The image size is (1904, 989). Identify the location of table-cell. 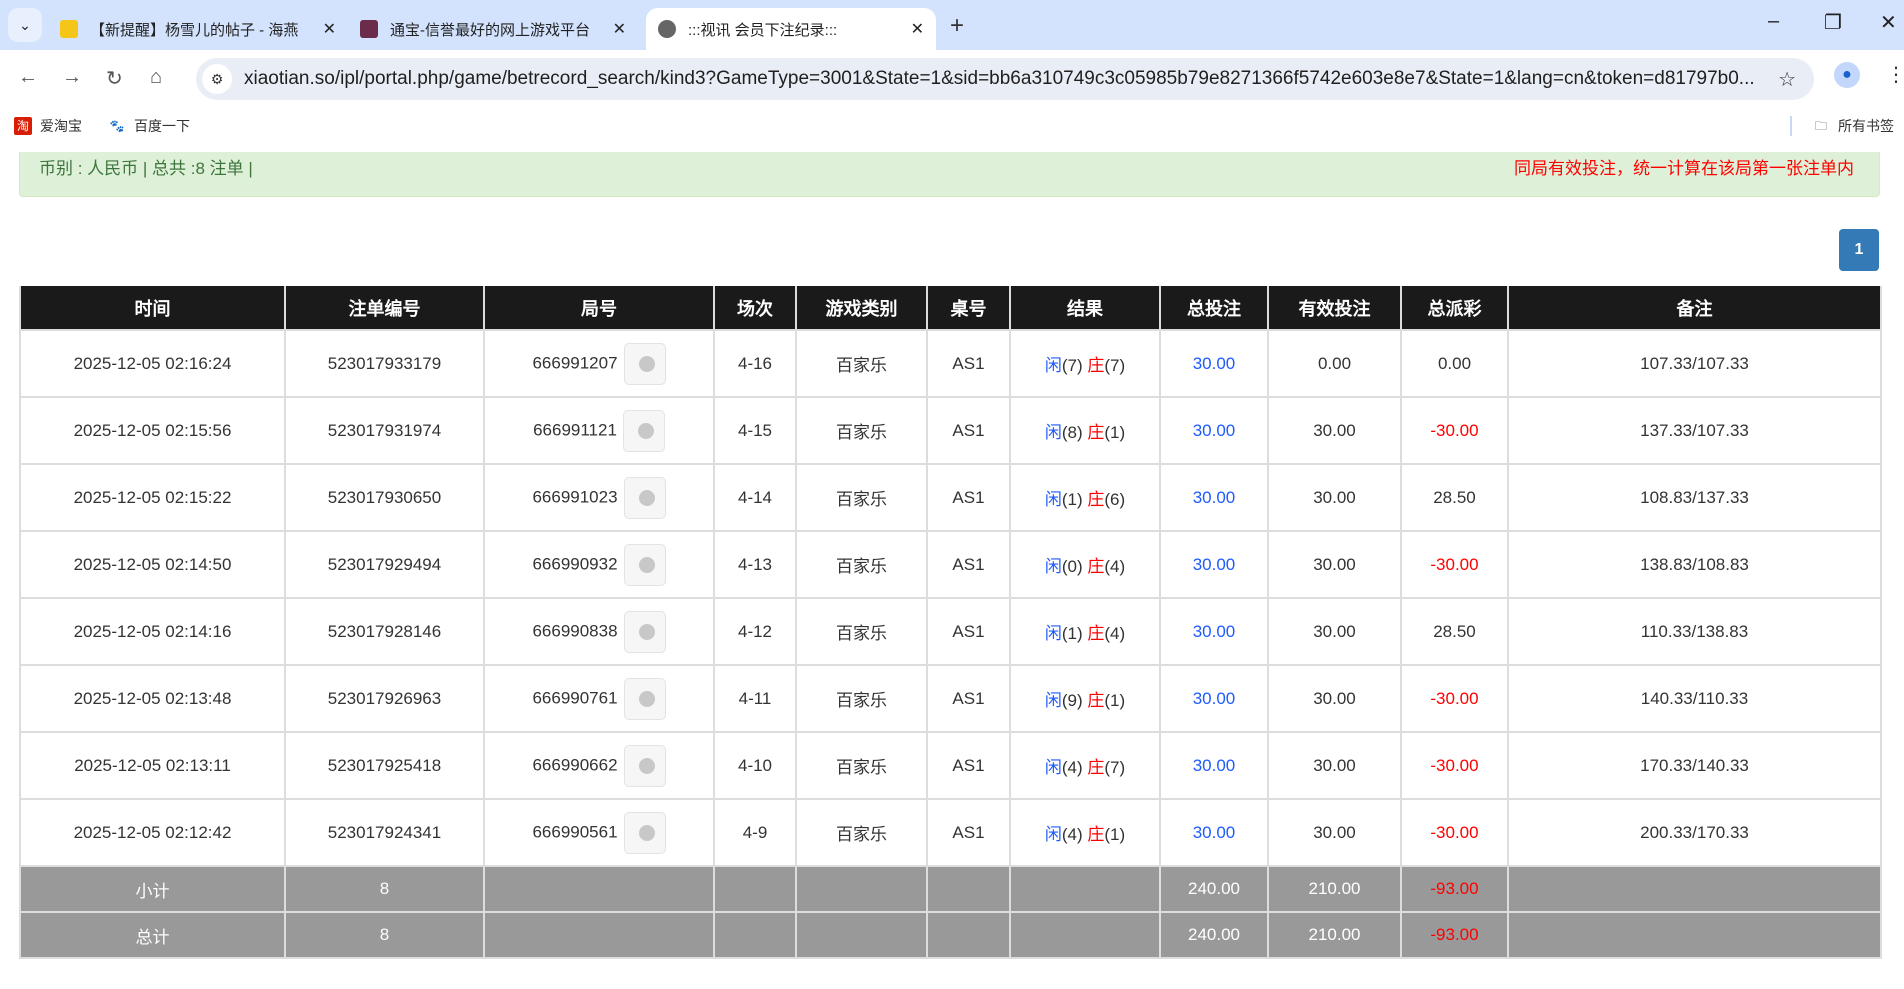
(1694, 889).